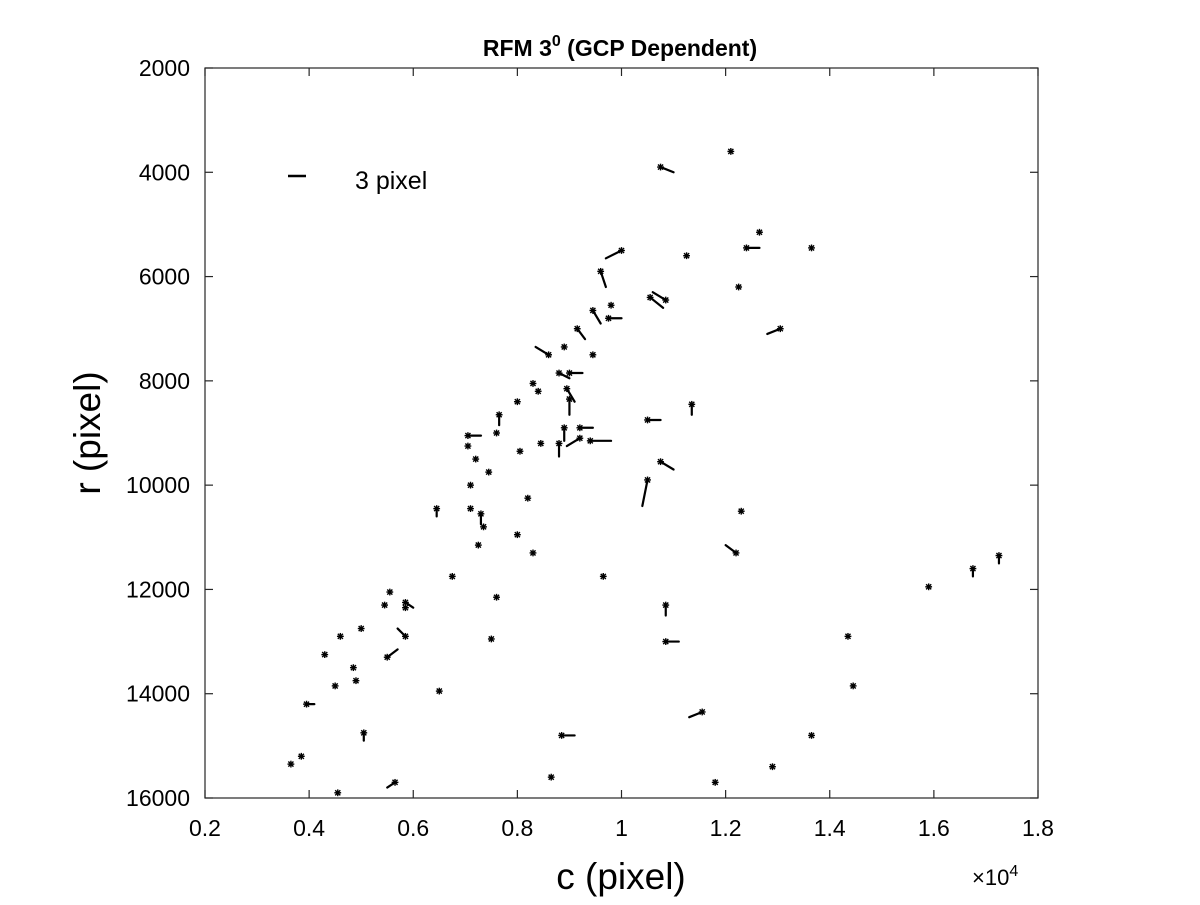  What do you see at coordinates (517, 828) in the screenshot?
I see `x-tick-label: 0.8` at bounding box center [517, 828].